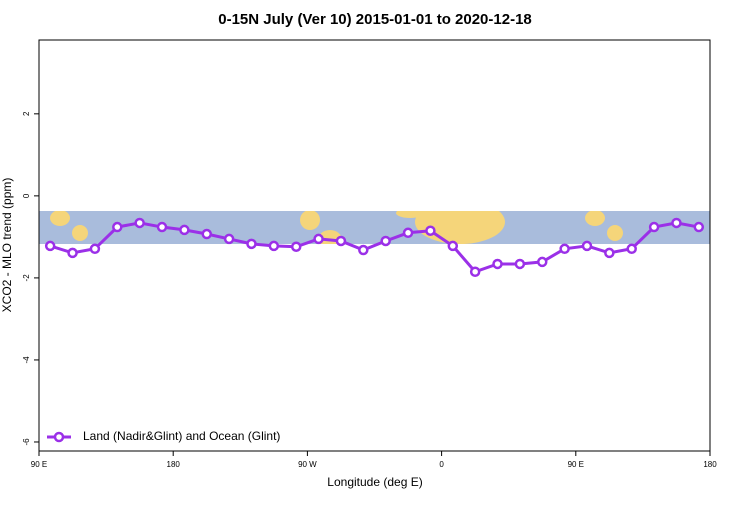  I want to click on y-tick-label: 2, so click(26, 113).